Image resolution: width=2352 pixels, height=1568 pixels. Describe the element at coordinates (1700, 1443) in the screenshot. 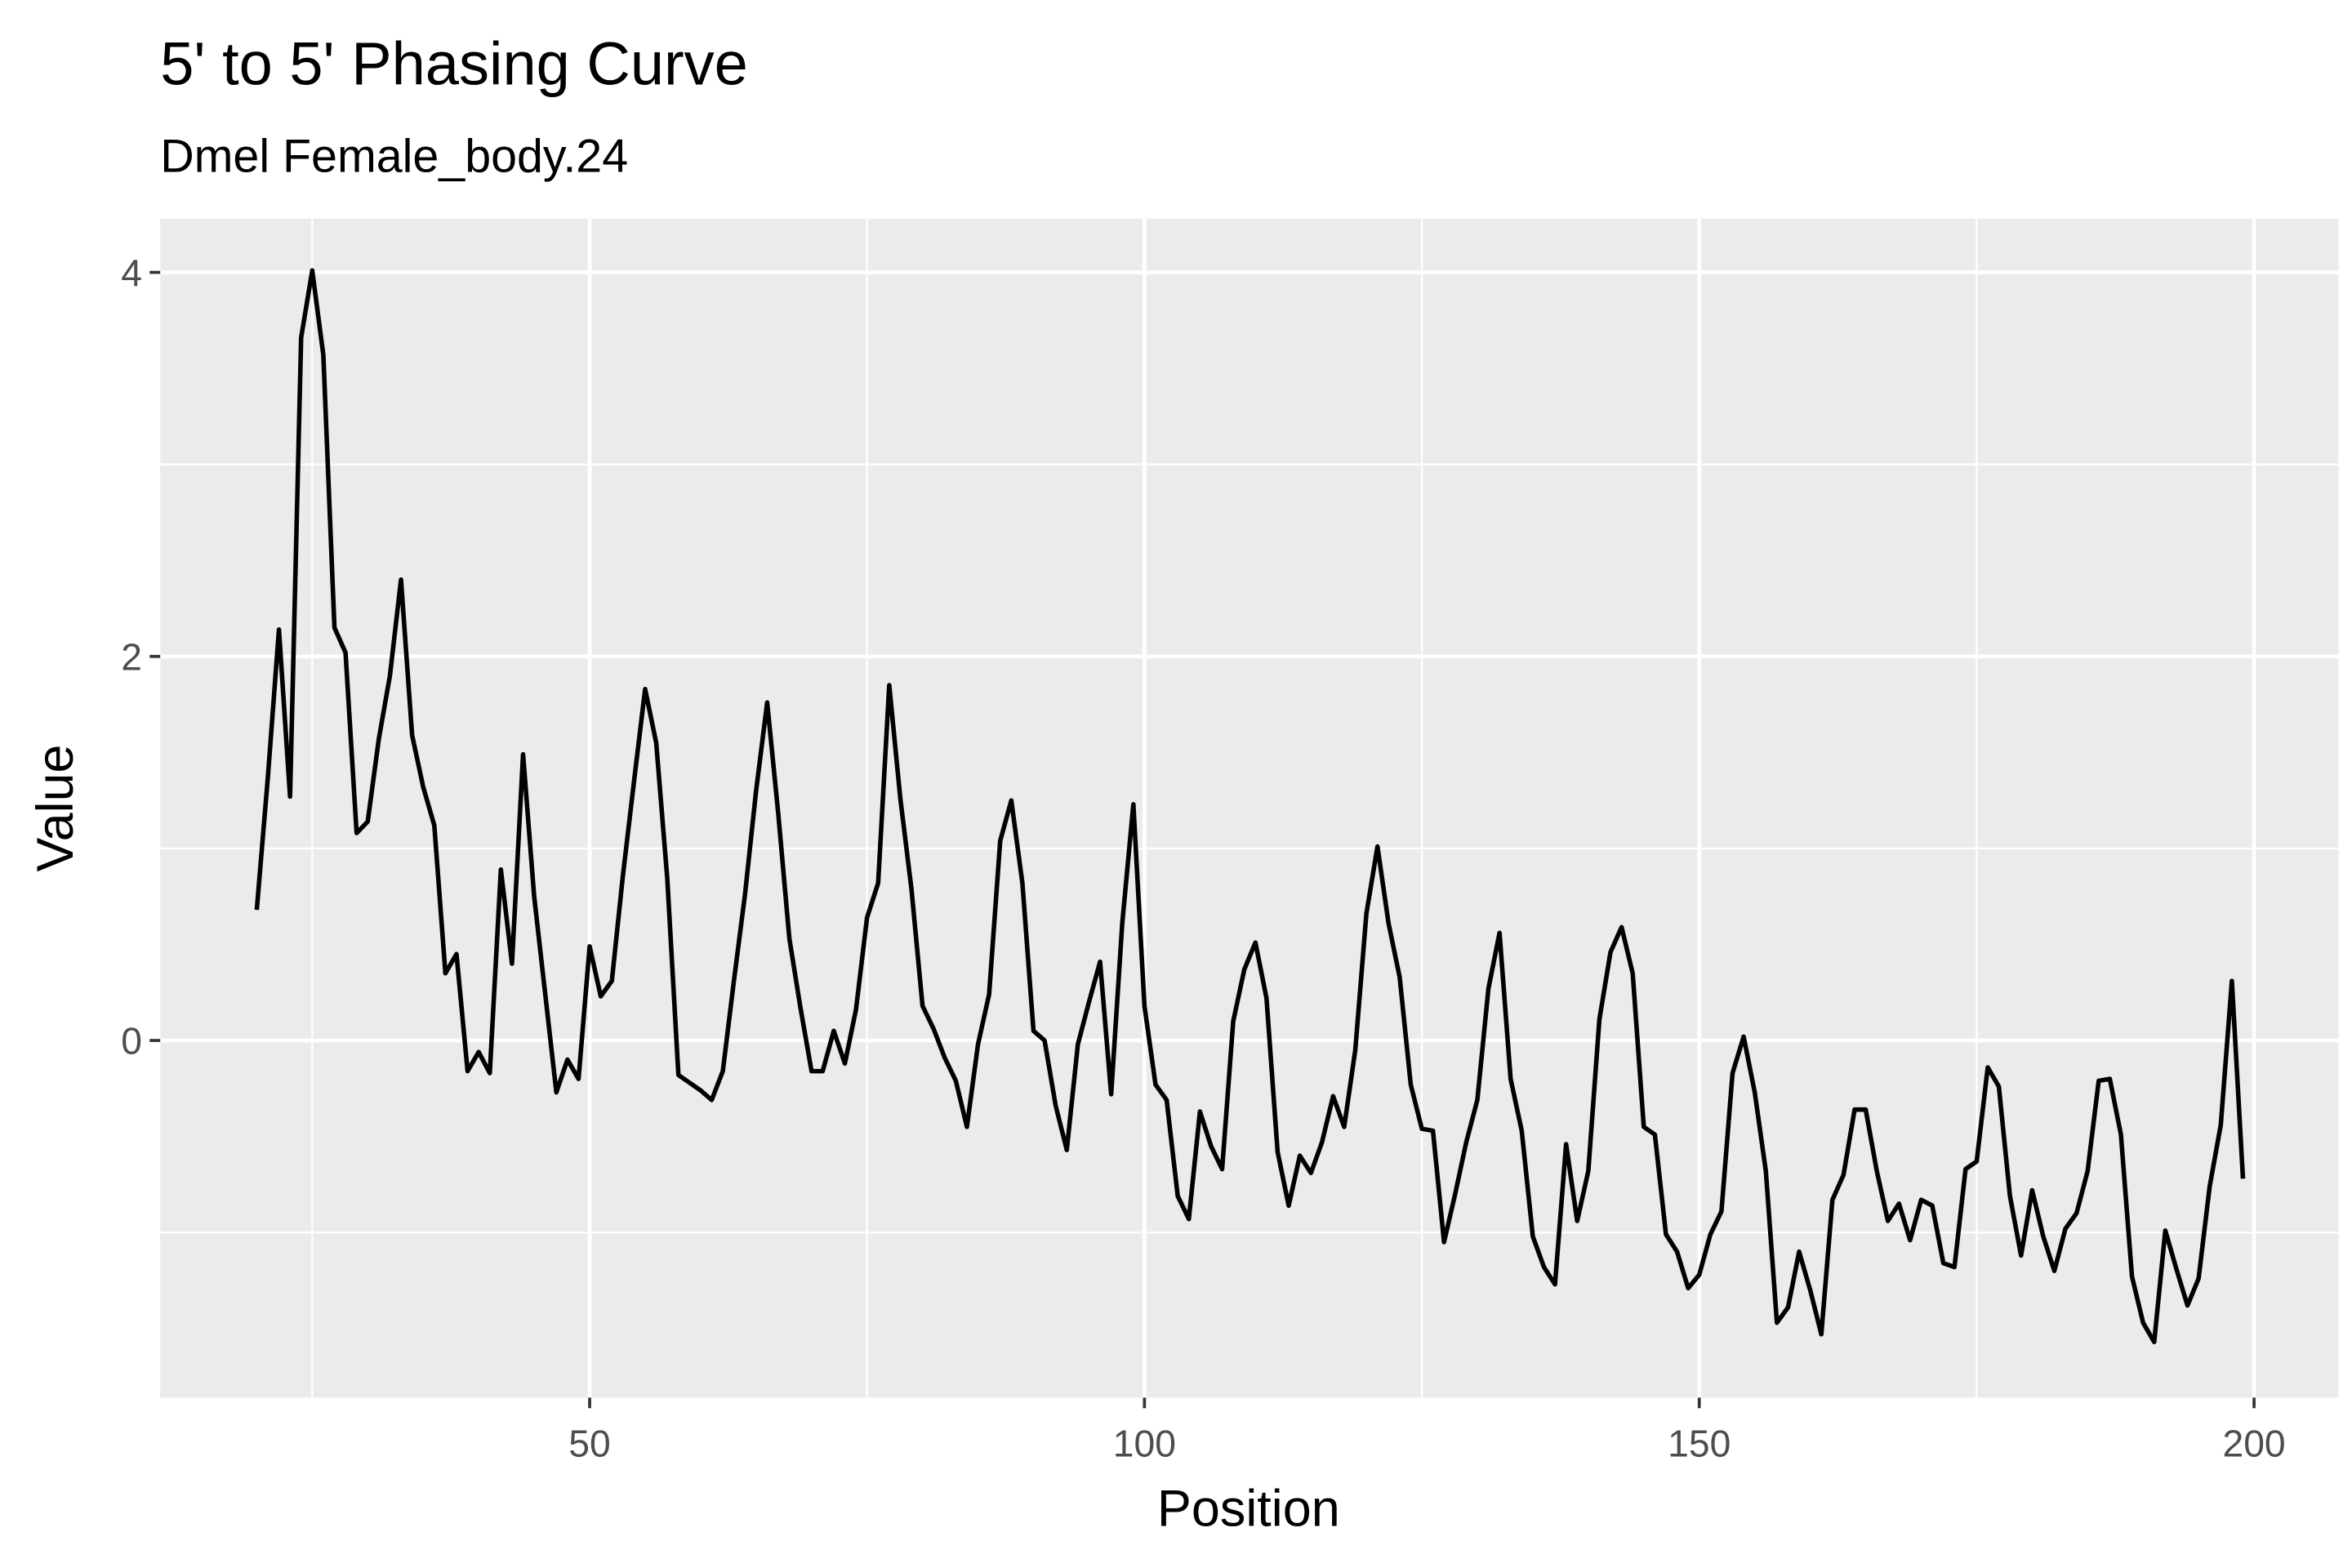

I see `x-tick-label: 150` at that location.